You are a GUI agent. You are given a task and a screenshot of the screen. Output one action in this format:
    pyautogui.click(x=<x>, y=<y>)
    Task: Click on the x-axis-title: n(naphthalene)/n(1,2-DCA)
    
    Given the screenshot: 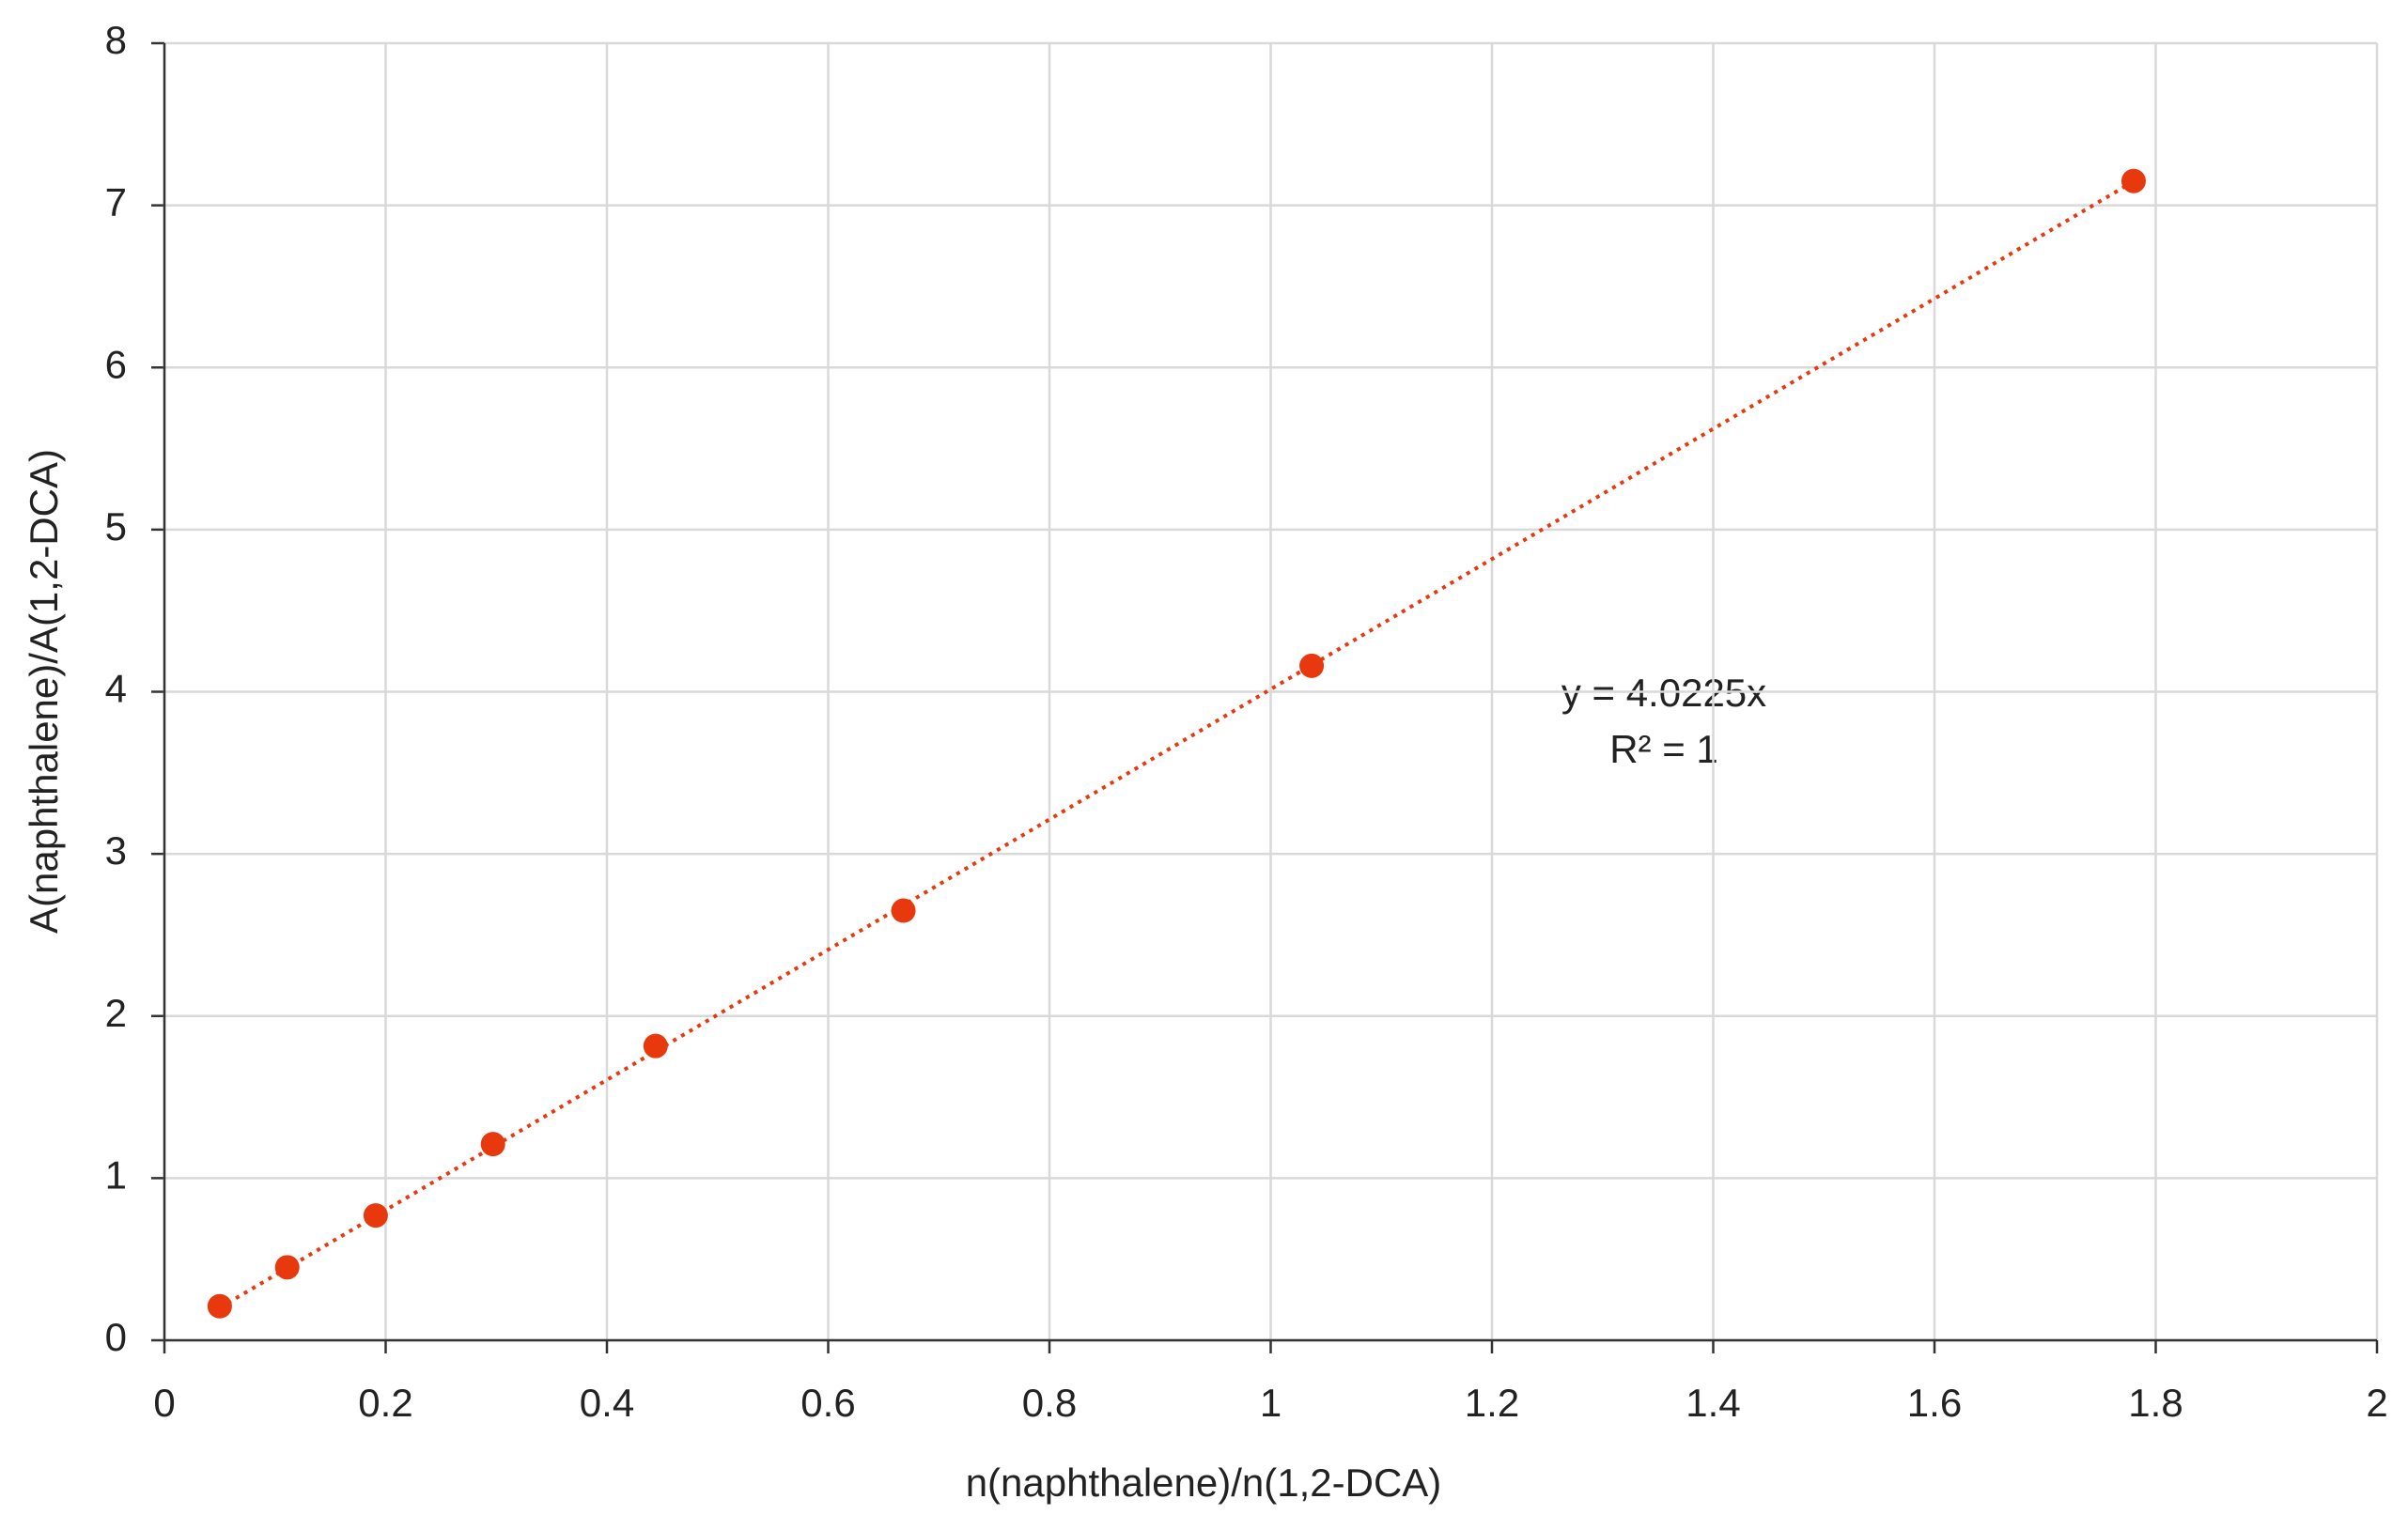 What is the action you would take?
    pyautogui.click(x=1204, y=1483)
    